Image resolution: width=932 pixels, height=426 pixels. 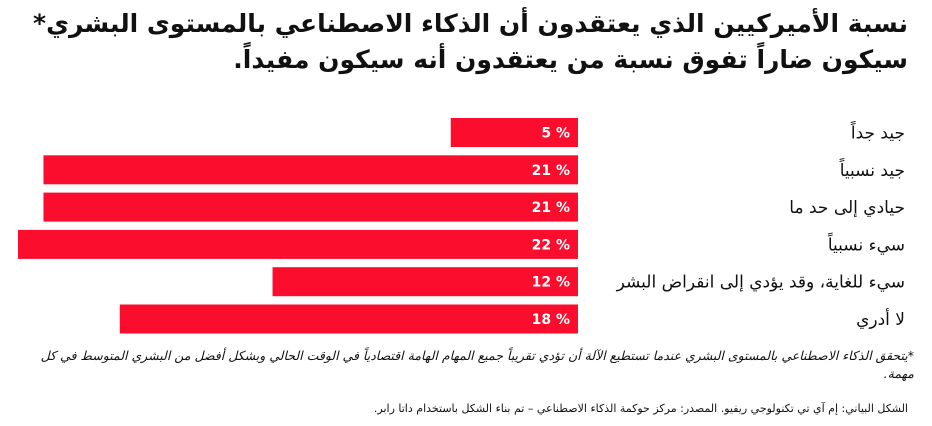 What do you see at coordinates (551, 320) in the screenshot?
I see `bar-value-label: 18 %` at bounding box center [551, 320].